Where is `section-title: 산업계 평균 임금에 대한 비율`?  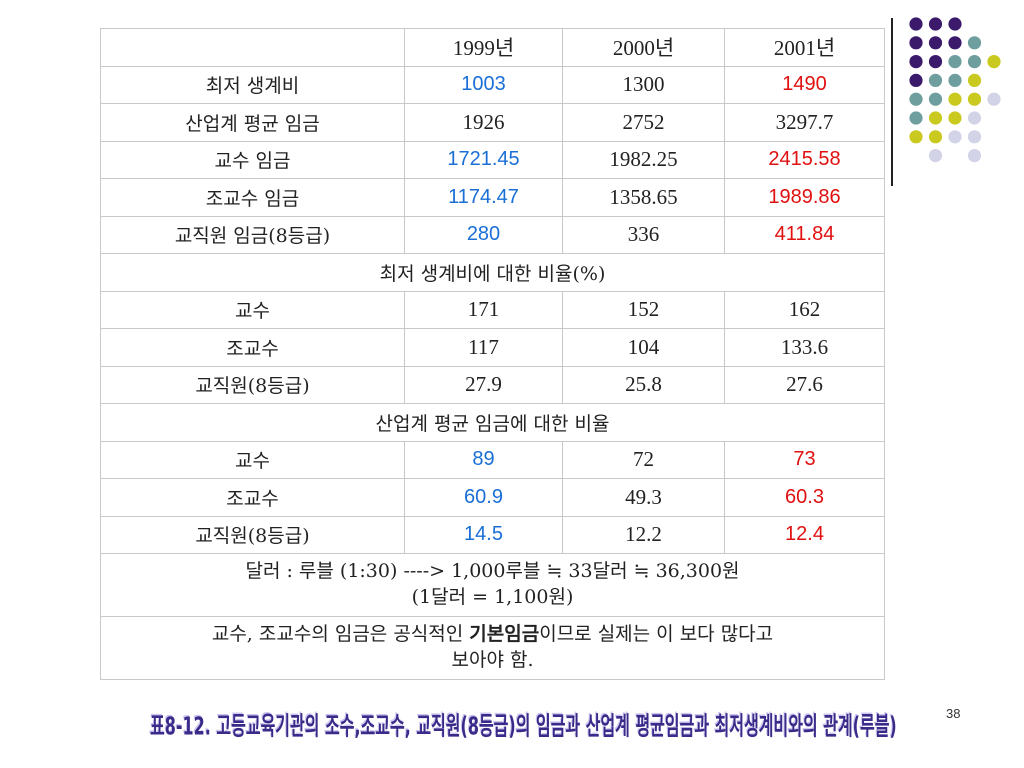 section-title: 산업계 평균 임금에 대한 비율 is located at coordinates (492, 422).